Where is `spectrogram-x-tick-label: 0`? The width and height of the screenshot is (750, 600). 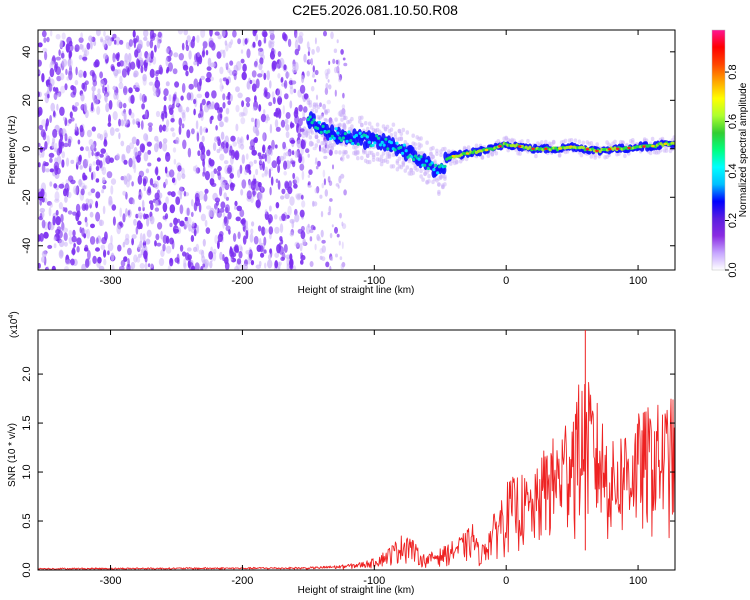
spectrogram-x-tick-label: 0 is located at coordinates (506, 281).